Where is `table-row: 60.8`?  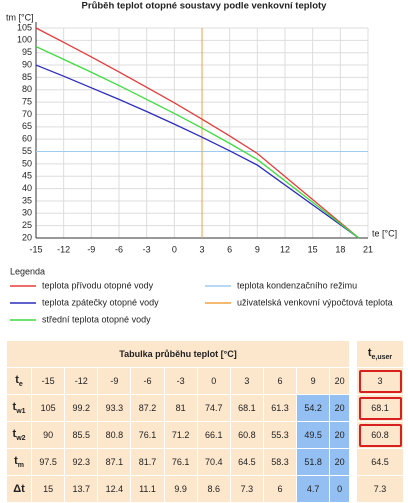
table-row: 60.8 is located at coordinates (380, 435).